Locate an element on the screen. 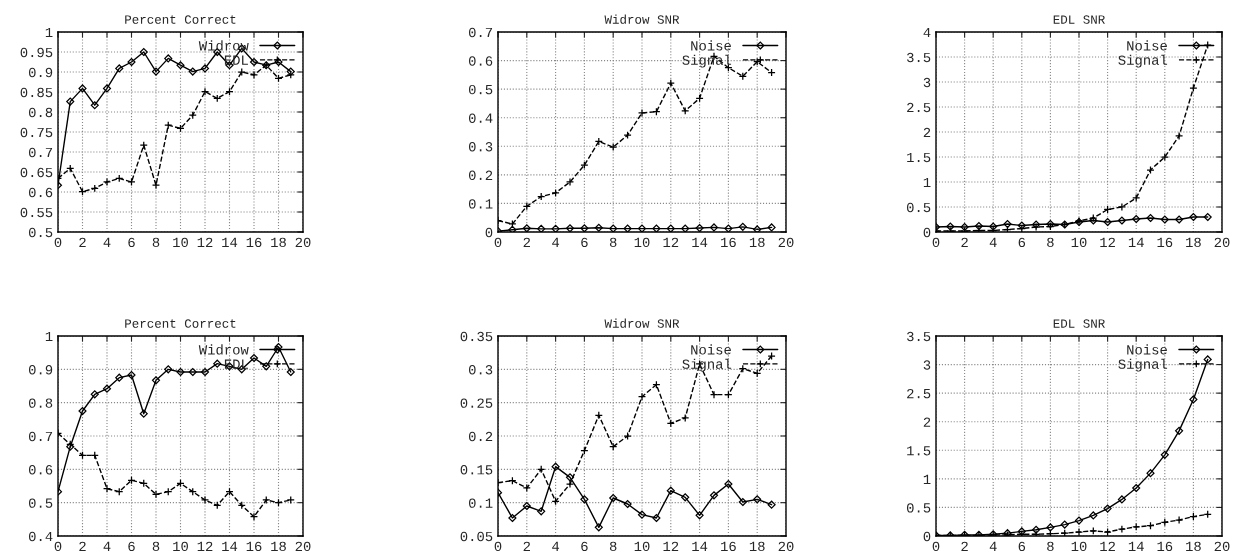  y-tick-label: 0.65 is located at coordinates (36, 172).